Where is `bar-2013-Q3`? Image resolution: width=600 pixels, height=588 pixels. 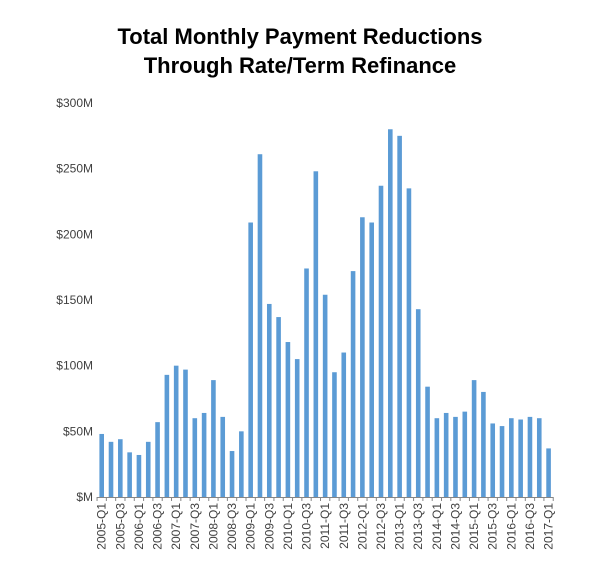 bar-2013-Q3 is located at coordinates (418, 403).